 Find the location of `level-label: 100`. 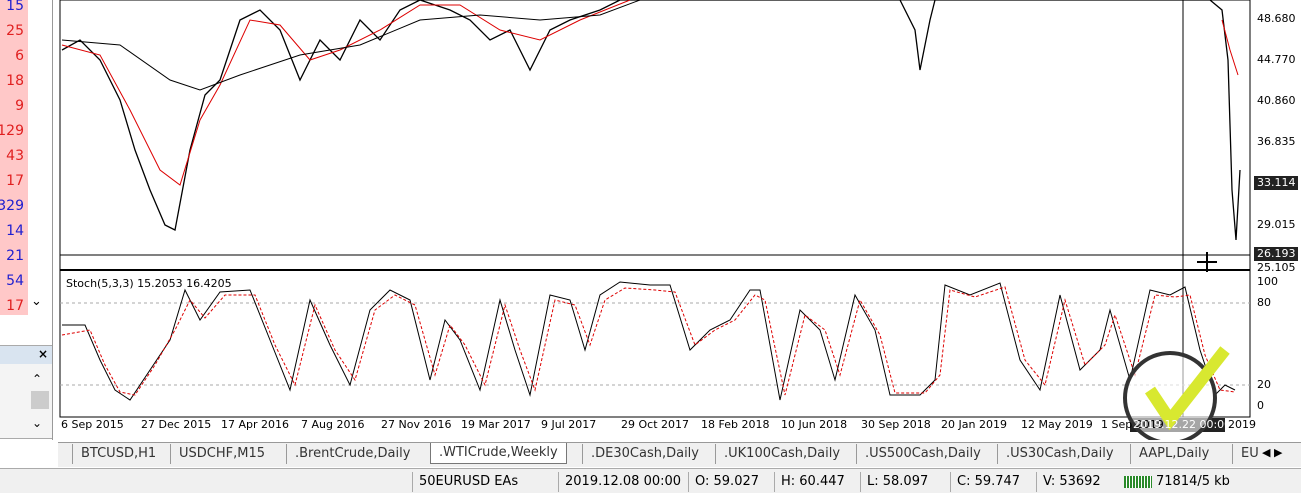

level-label: 100 is located at coordinates (1267, 281).